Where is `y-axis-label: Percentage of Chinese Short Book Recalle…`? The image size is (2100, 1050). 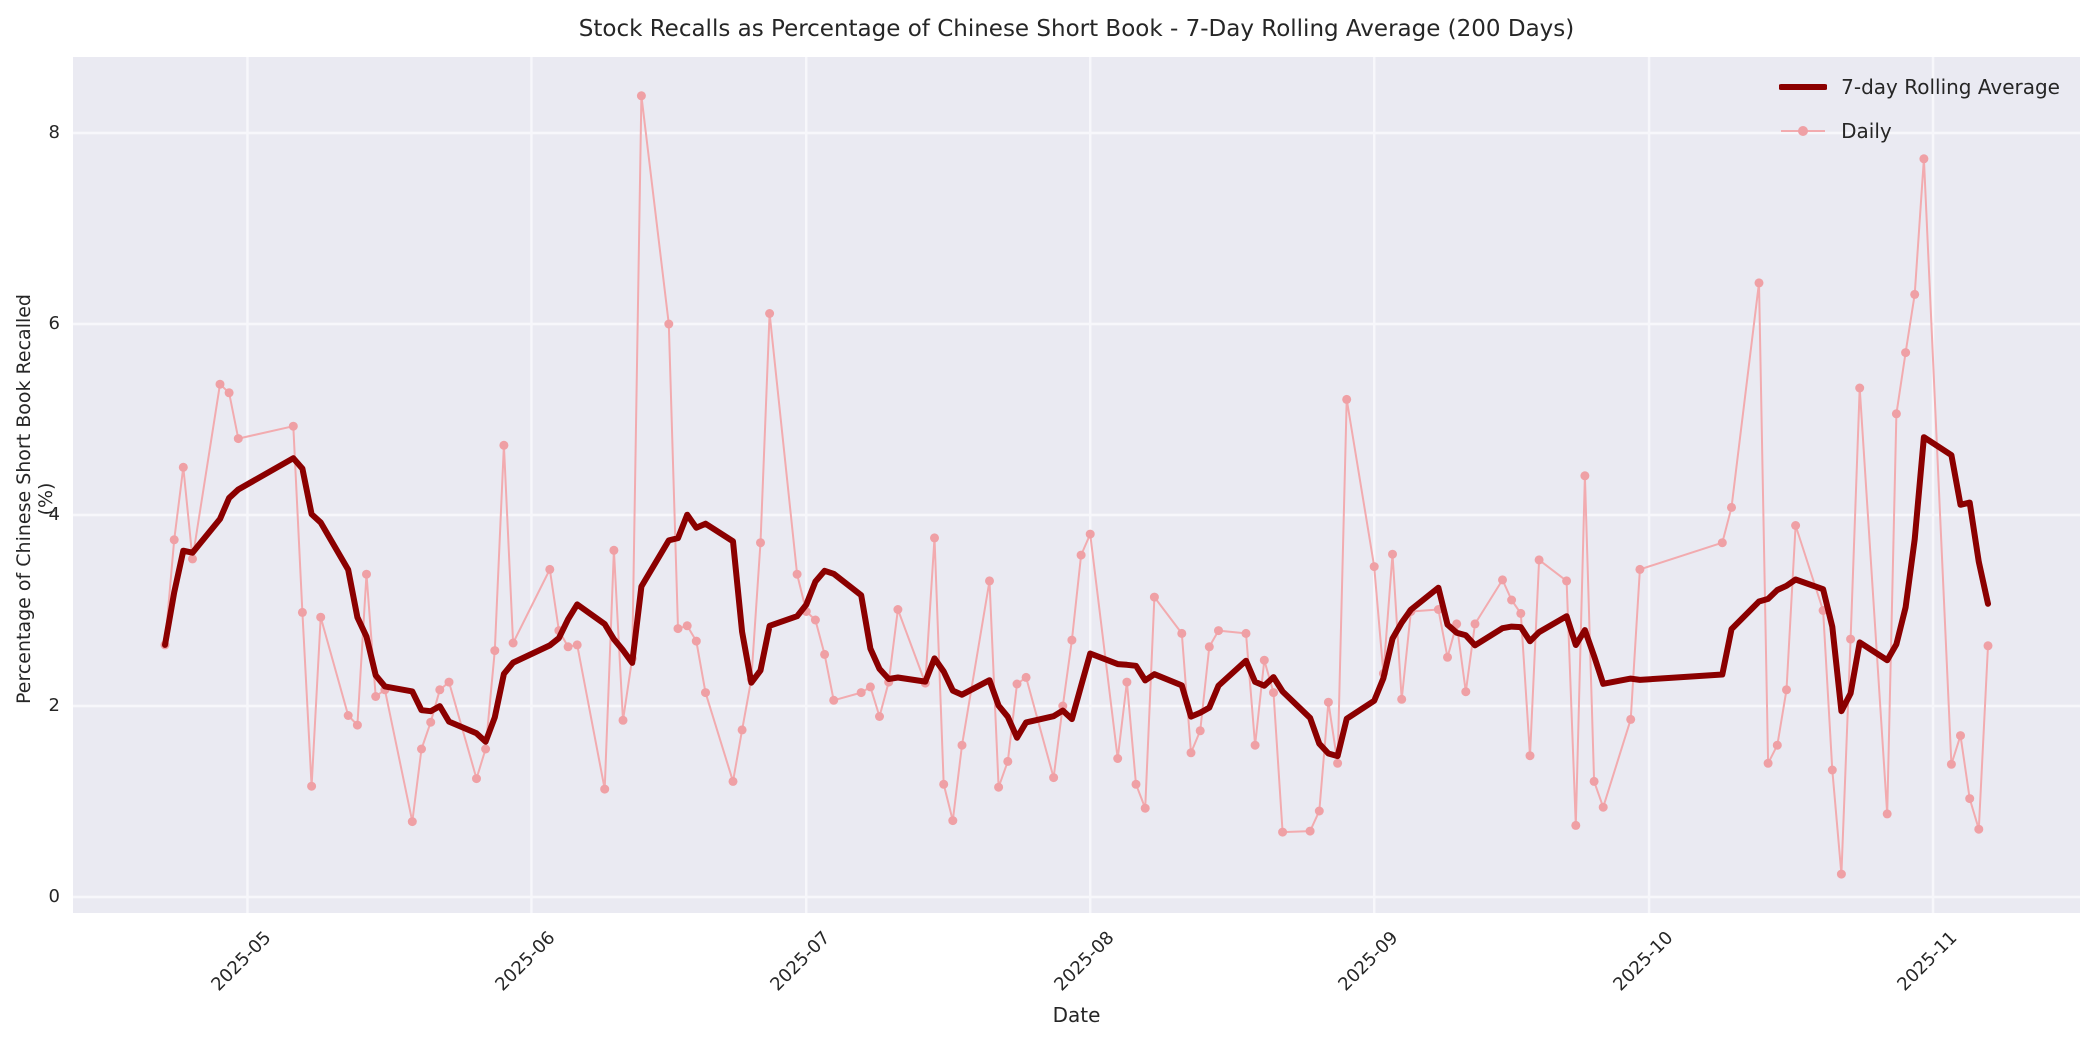
y-axis-label: Percentage of Chinese Short Book Recalle… is located at coordinates (35, 499).